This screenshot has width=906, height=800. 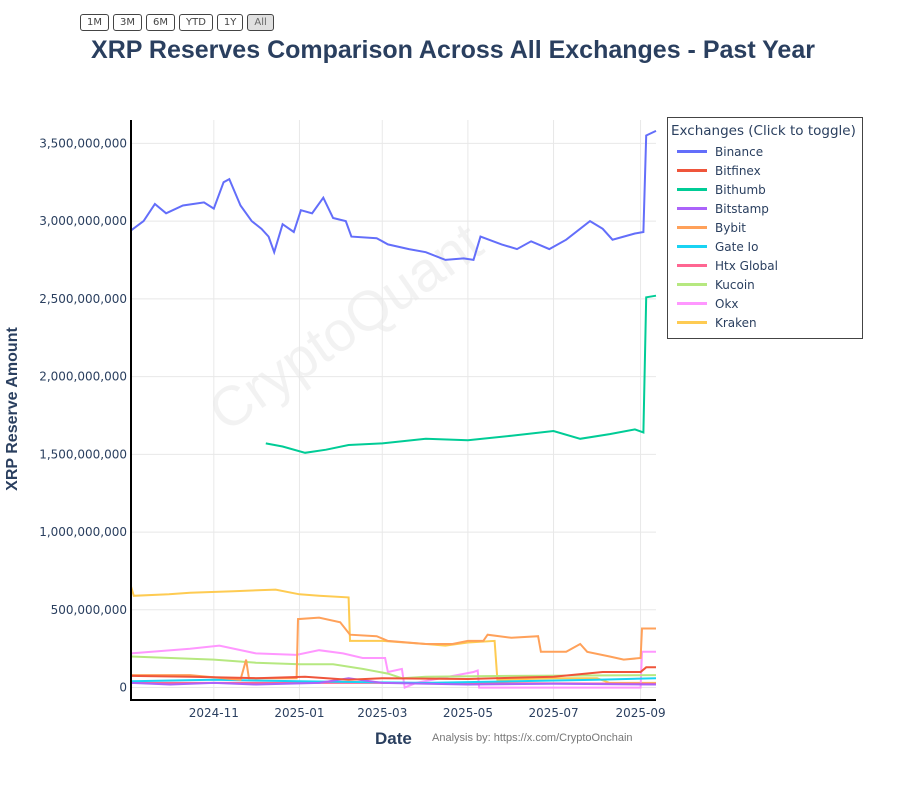 I want to click on y-tick-label: 3,500,000,000, so click(x=83, y=143).